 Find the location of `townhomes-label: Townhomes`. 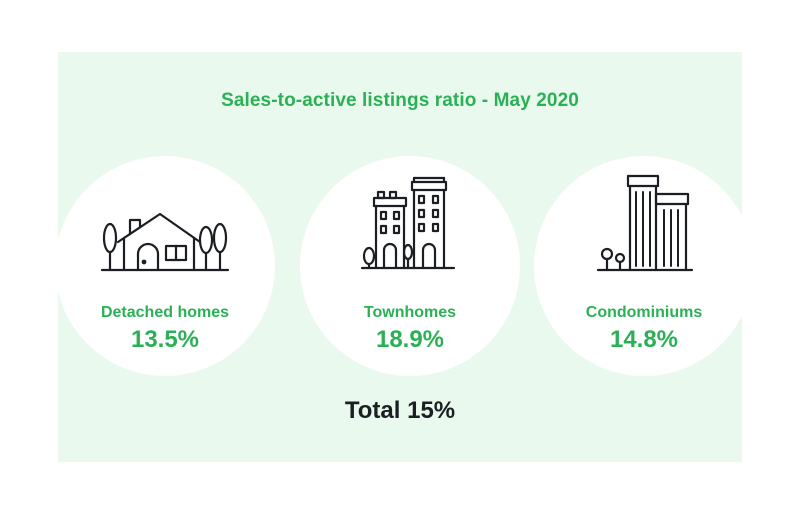

townhomes-label: Townhomes is located at coordinates (410, 312).